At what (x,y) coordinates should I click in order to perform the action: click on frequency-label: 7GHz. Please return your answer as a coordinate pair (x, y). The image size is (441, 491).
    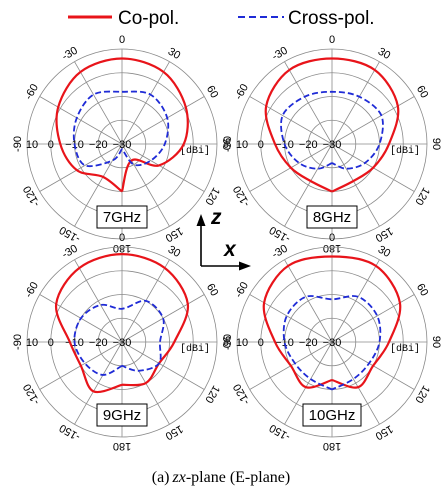
    Looking at the image, I should click on (122, 217).